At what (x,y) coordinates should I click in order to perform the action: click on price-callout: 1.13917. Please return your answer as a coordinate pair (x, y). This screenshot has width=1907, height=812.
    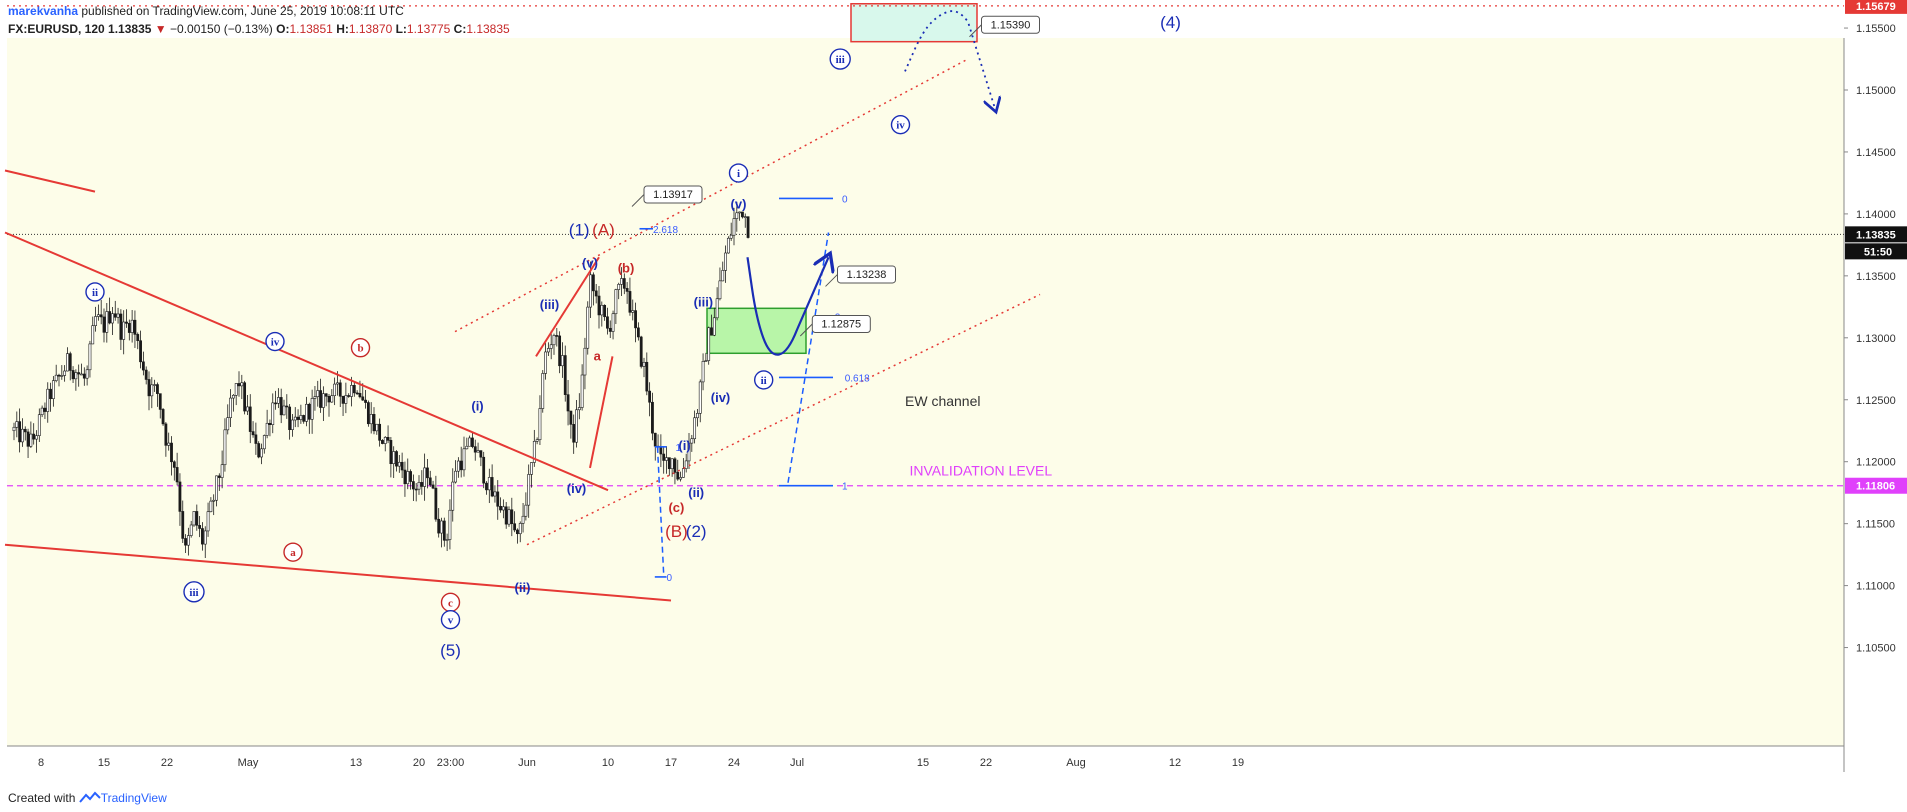
    Looking at the image, I should click on (667, 196).